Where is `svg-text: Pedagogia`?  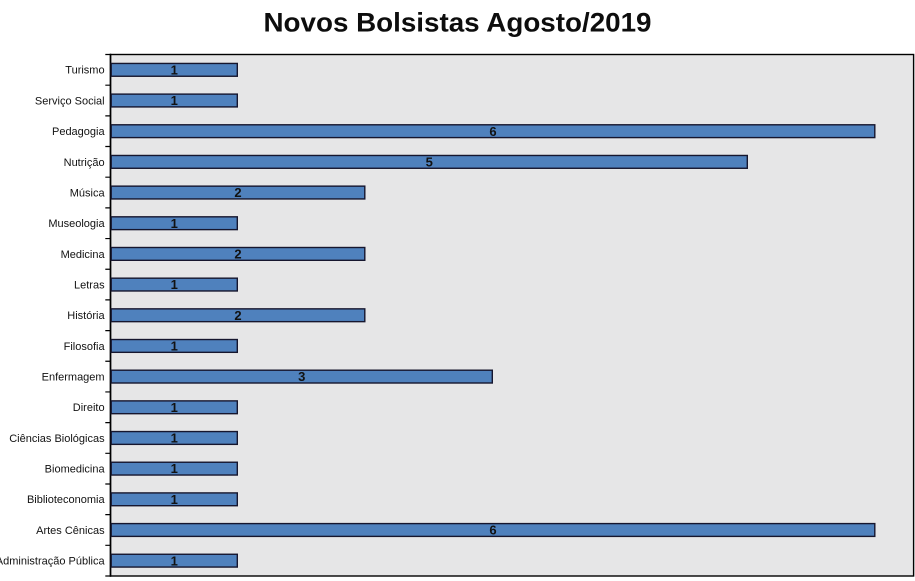
svg-text: Pedagogia is located at coordinates (78, 132).